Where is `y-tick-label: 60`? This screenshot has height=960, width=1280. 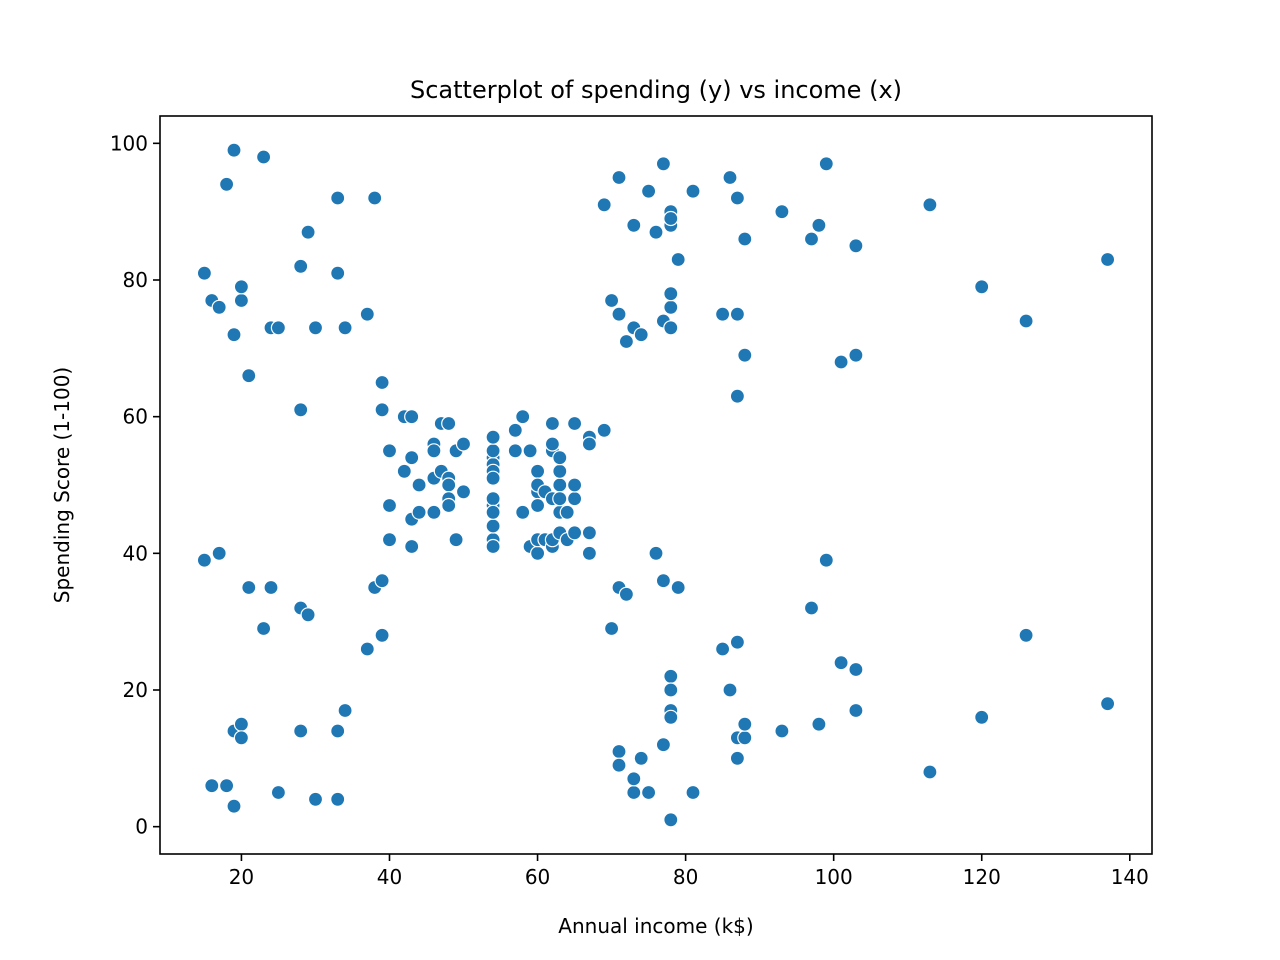 y-tick-label: 60 is located at coordinates (135, 417).